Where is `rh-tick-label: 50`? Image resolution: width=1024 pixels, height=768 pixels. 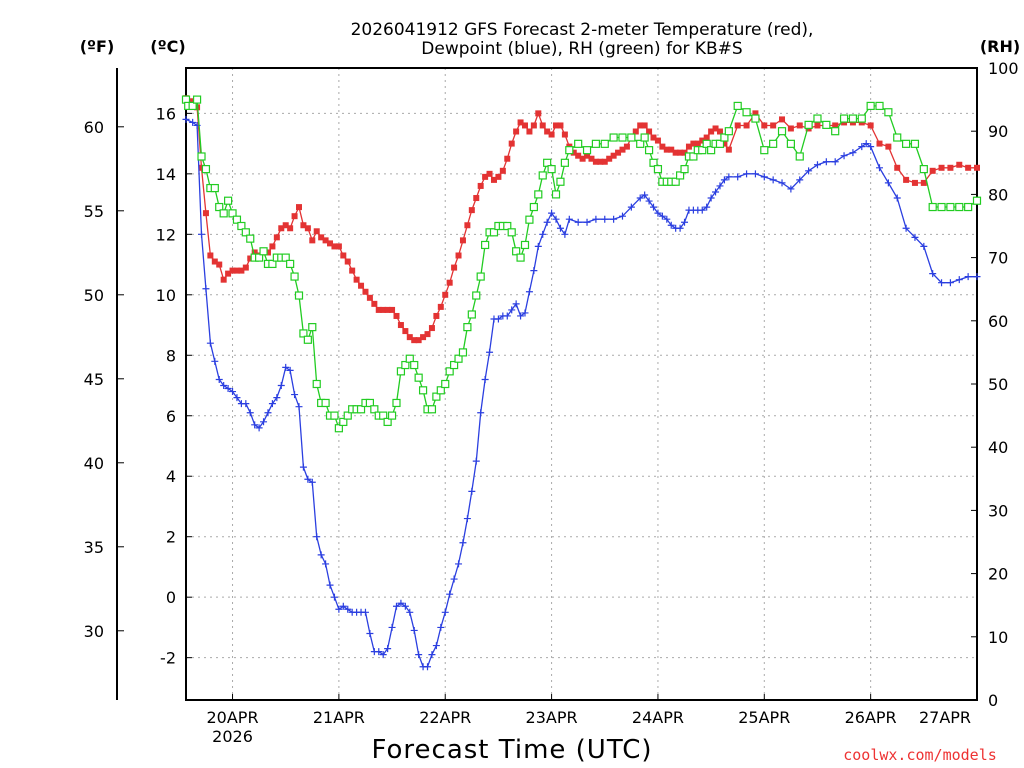
rh-tick-label: 50 is located at coordinates (998, 384).